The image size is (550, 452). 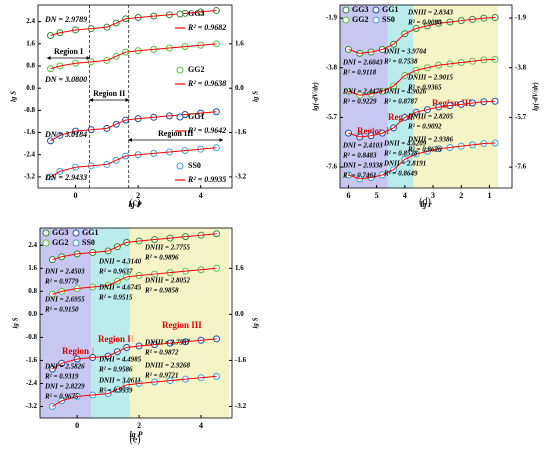 What do you see at coordinates (424, 88) in the screenshot?
I see `annotation: R² = 0.9365` at bounding box center [424, 88].